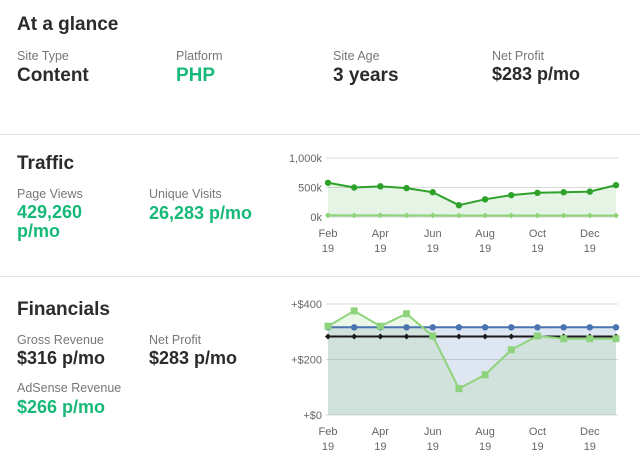 This screenshot has width=640, height=461. I want to click on unique-visits-label: Unique Visits, so click(185, 194).